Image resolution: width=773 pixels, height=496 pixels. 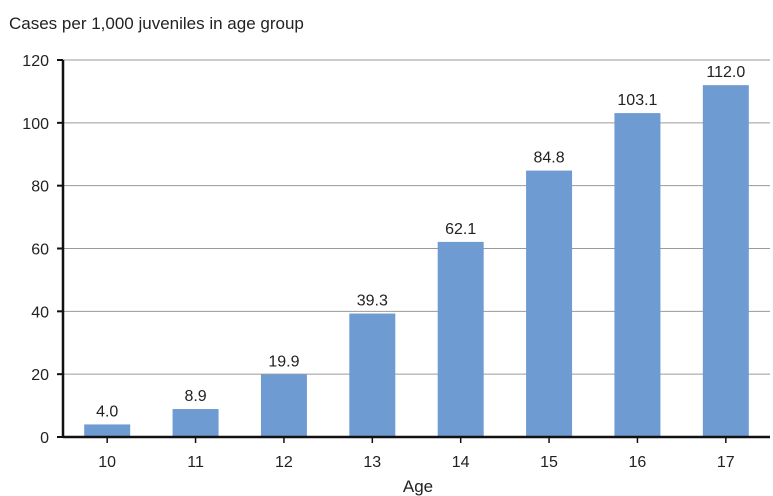 What do you see at coordinates (416, 454) in the screenshot?
I see `x-axis-ticks: 10 11 12 13 14 15 16 17` at bounding box center [416, 454].